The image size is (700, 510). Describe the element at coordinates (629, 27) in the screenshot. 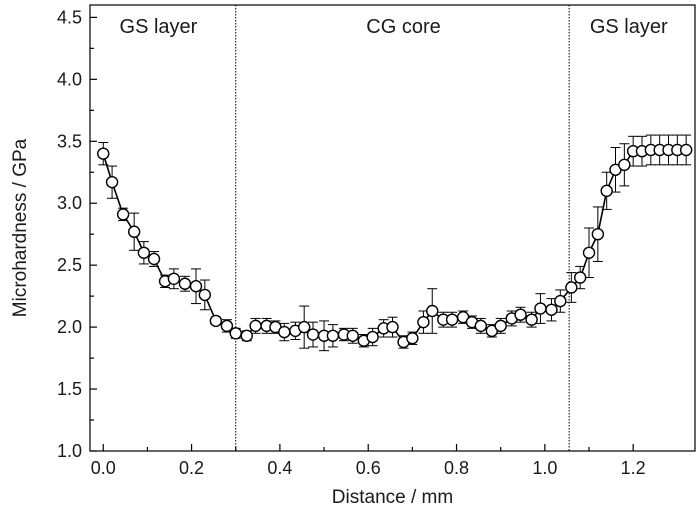

I see `region-label-2: GS layer` at that location.